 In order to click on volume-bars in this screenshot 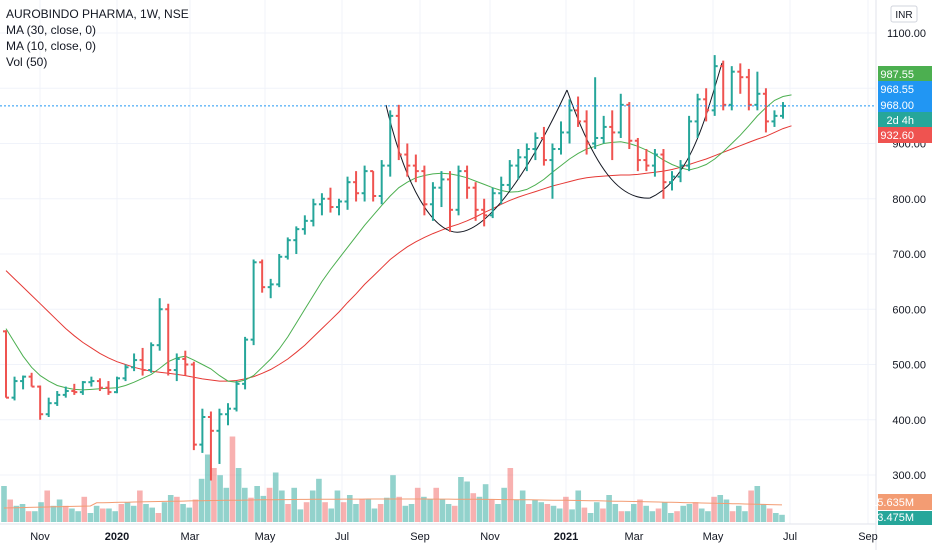, I will do `click(393, 479)`.